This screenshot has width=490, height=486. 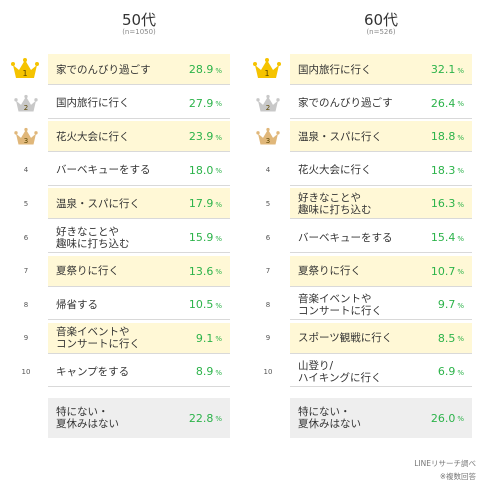 I want to click on ranking-row: 7 夏祭りに行く 13.6%, so click(x=119, y=271).